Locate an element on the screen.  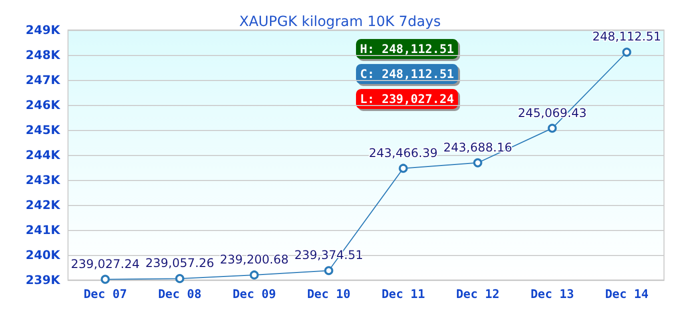
y-tick-label: 248K is located at coordinates (43, 55).